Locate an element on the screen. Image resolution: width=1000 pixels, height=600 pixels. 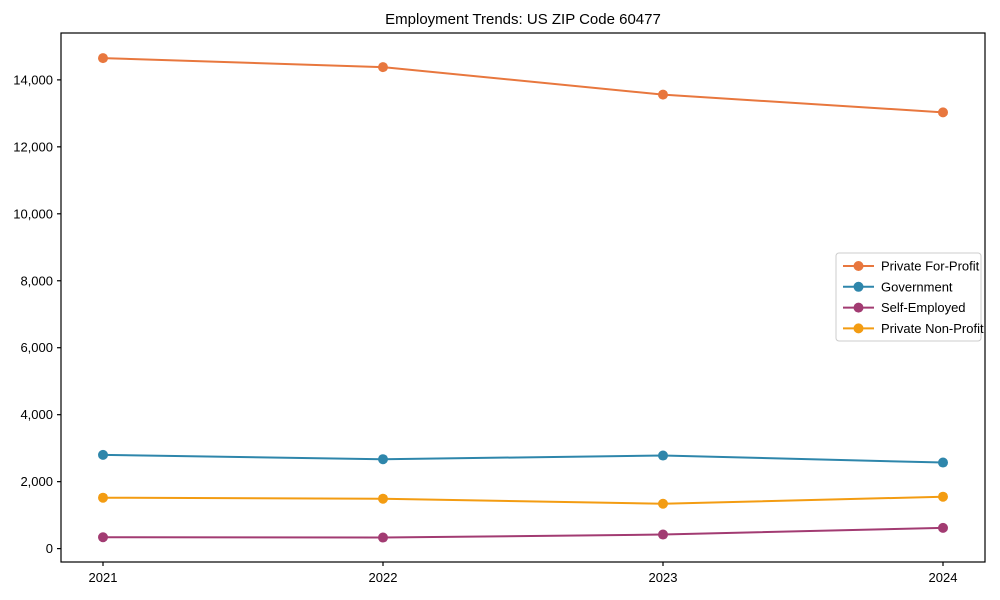
y-tick-label: 6,000 is located at coordinates (36, 347).